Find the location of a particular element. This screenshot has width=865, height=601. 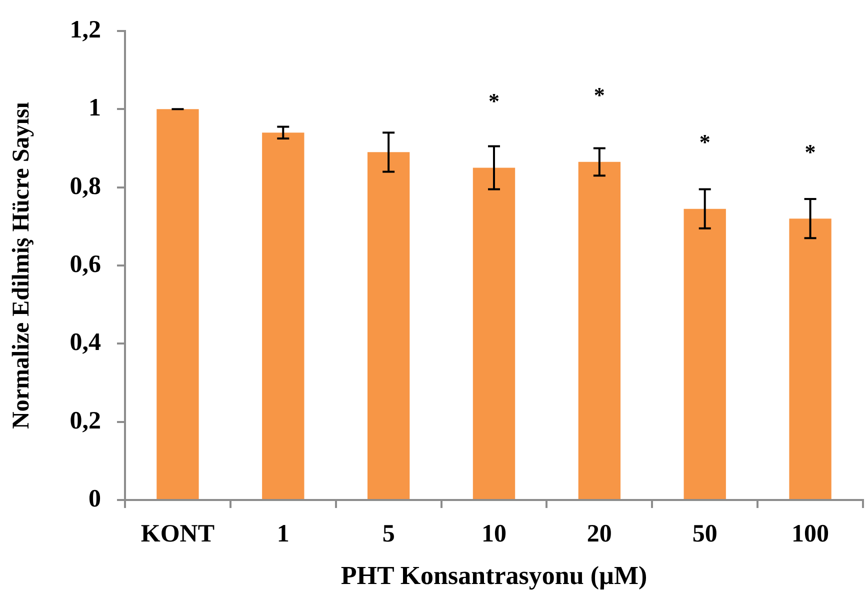

y-tick-label: 1 is located at coordinates (94, 108).